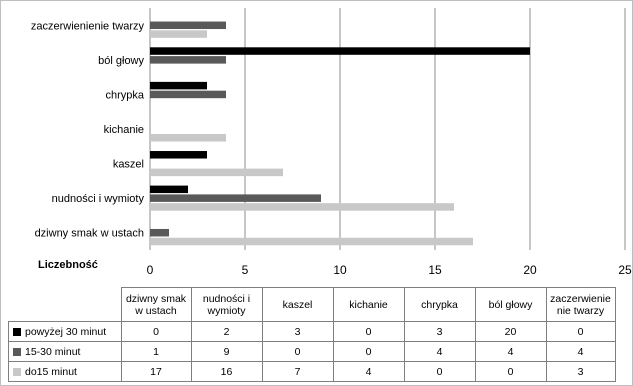 Image resolution: width=633 pixels, height=386 pixels. Describe the element at coordinates (340, 270) in the screenshot. I see `x-tick-label-2: 10` at that location.